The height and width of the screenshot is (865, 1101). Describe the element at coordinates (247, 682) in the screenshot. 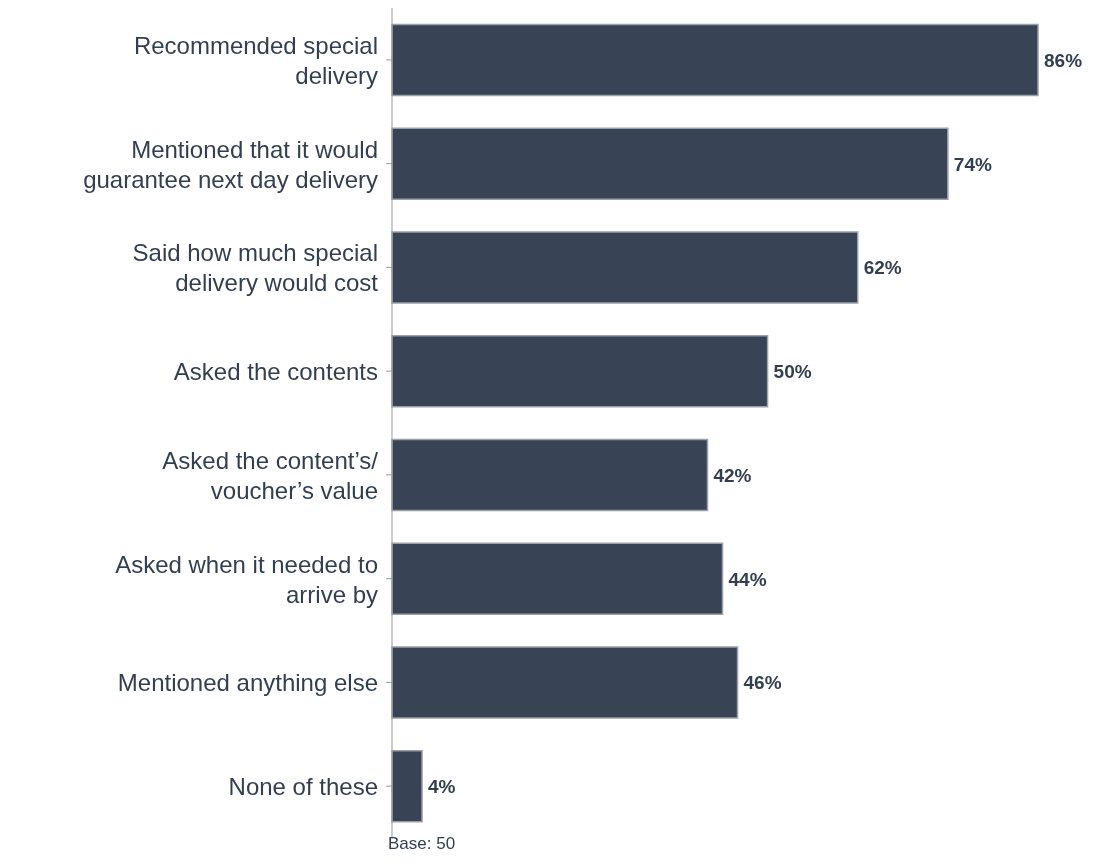

I see `y-tick-label: Mentioned anything else` at that location.